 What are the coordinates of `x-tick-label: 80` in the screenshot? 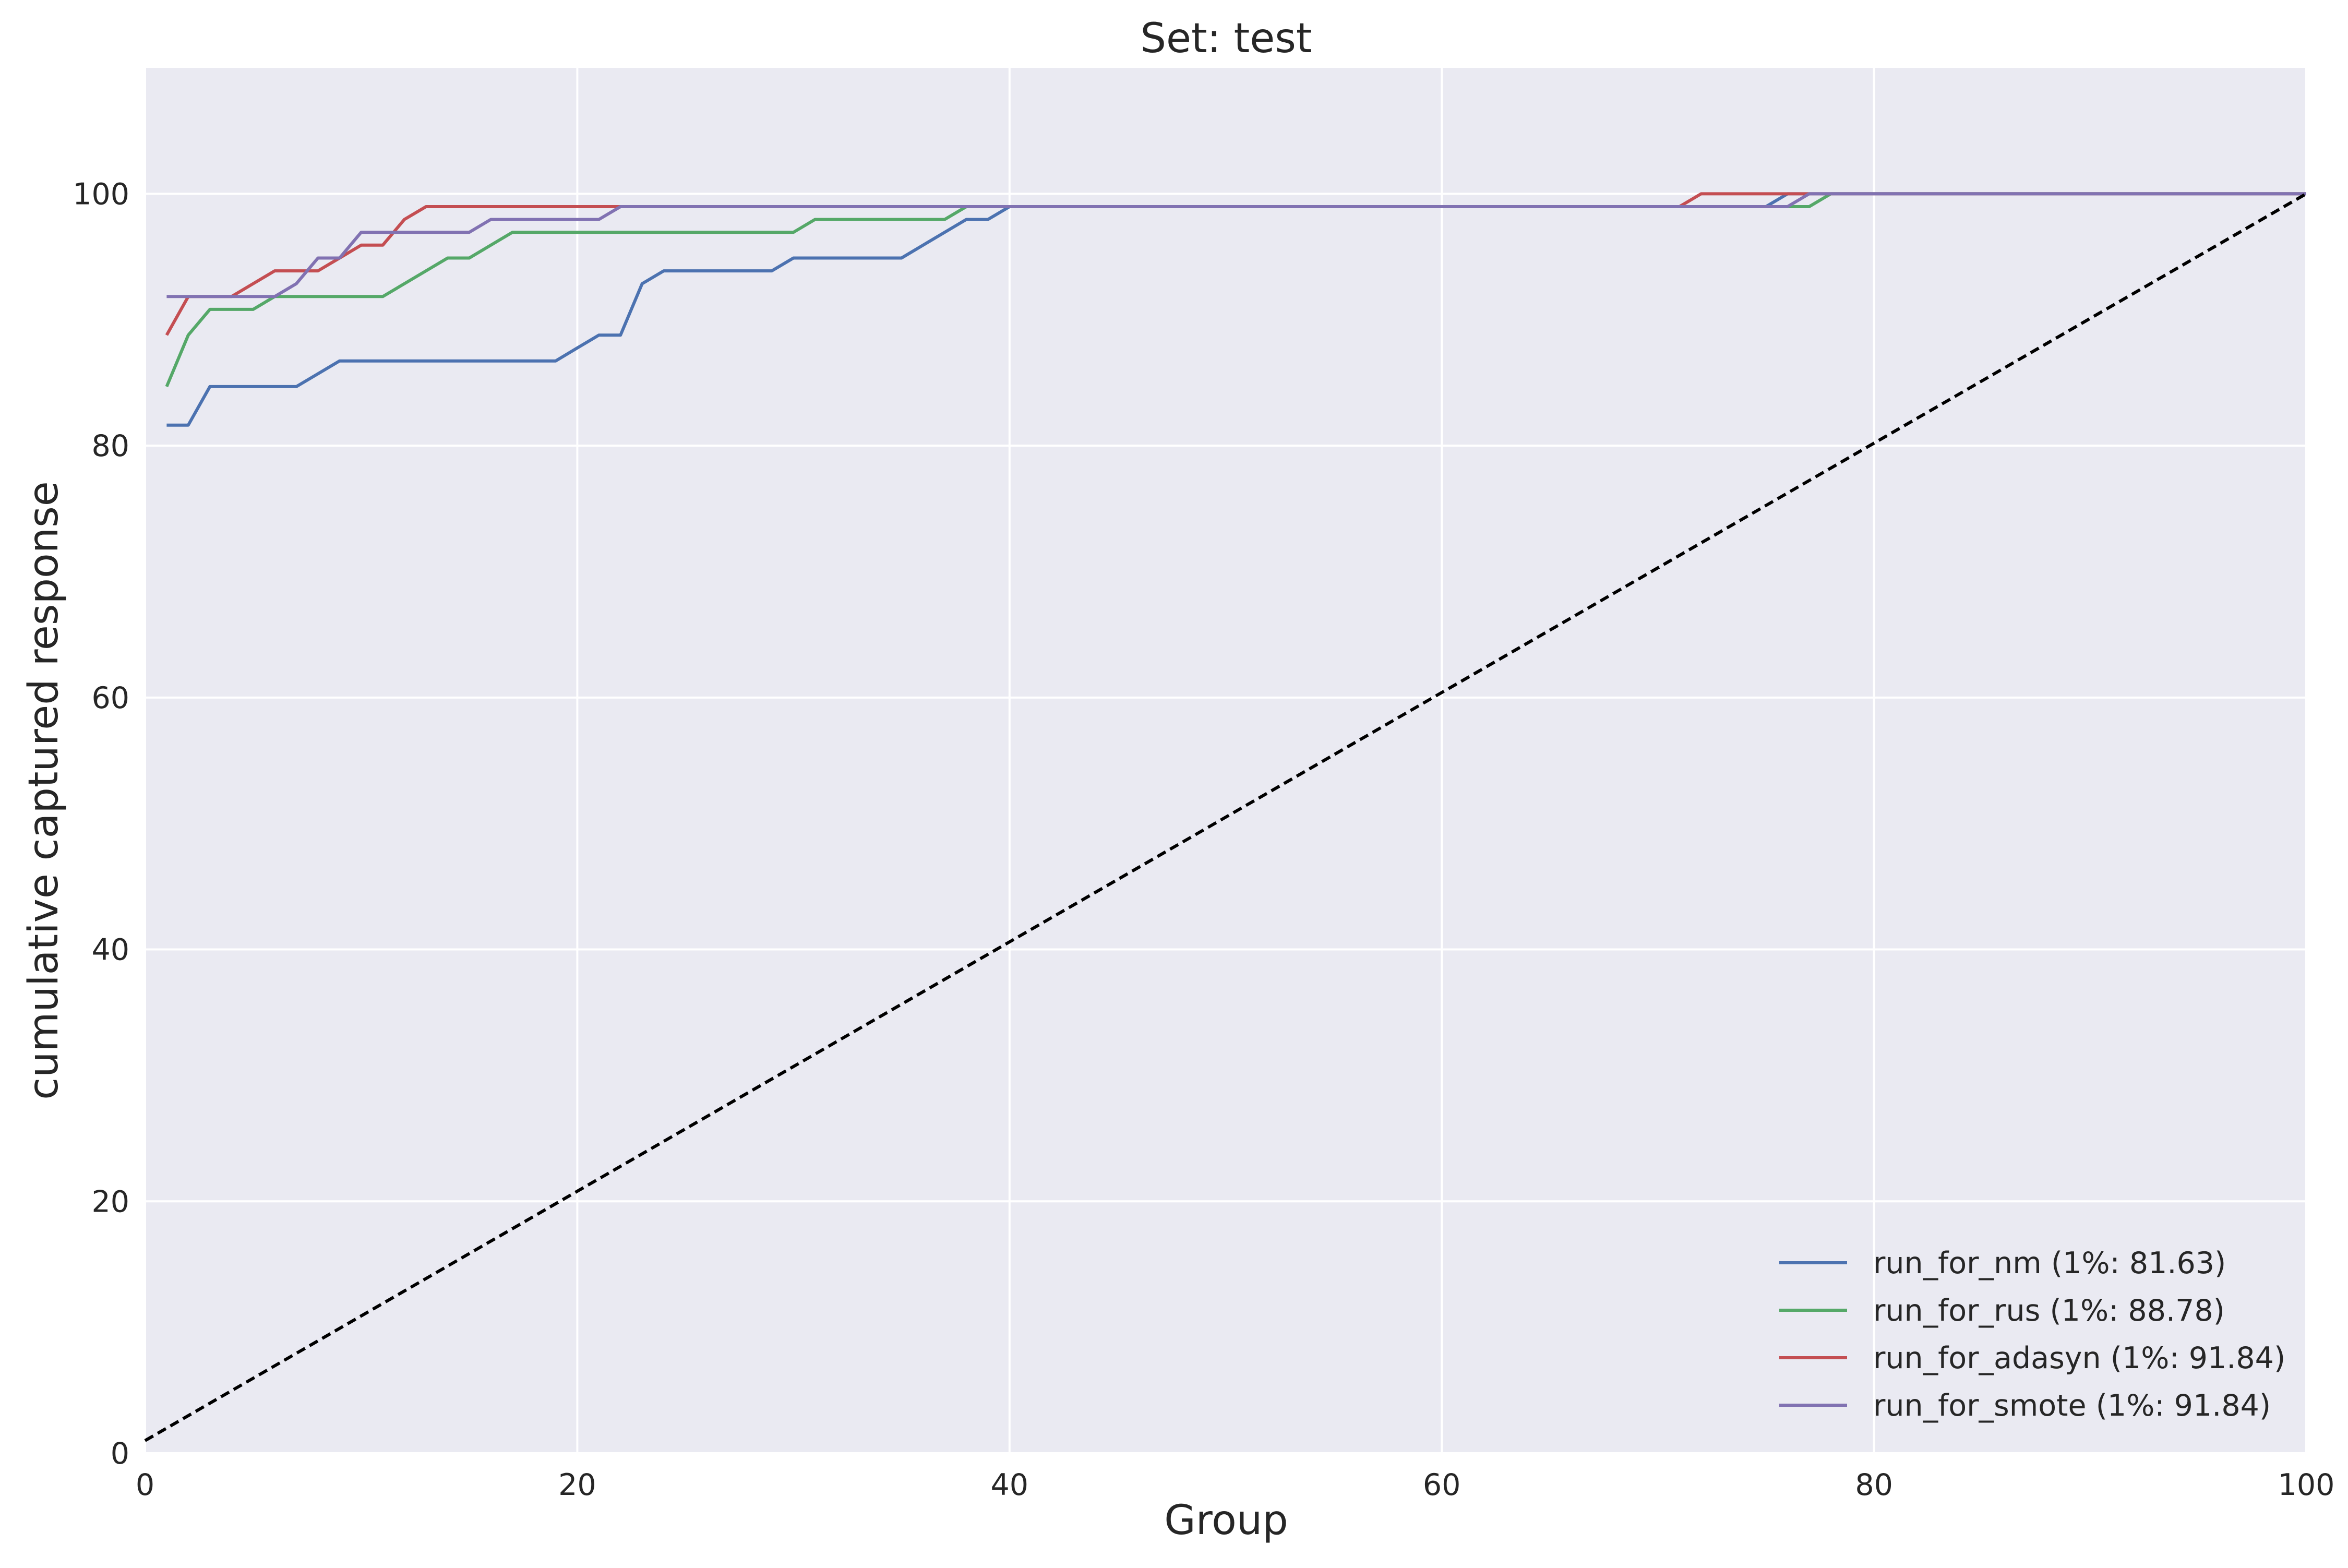 It's located at (1874, 1485).